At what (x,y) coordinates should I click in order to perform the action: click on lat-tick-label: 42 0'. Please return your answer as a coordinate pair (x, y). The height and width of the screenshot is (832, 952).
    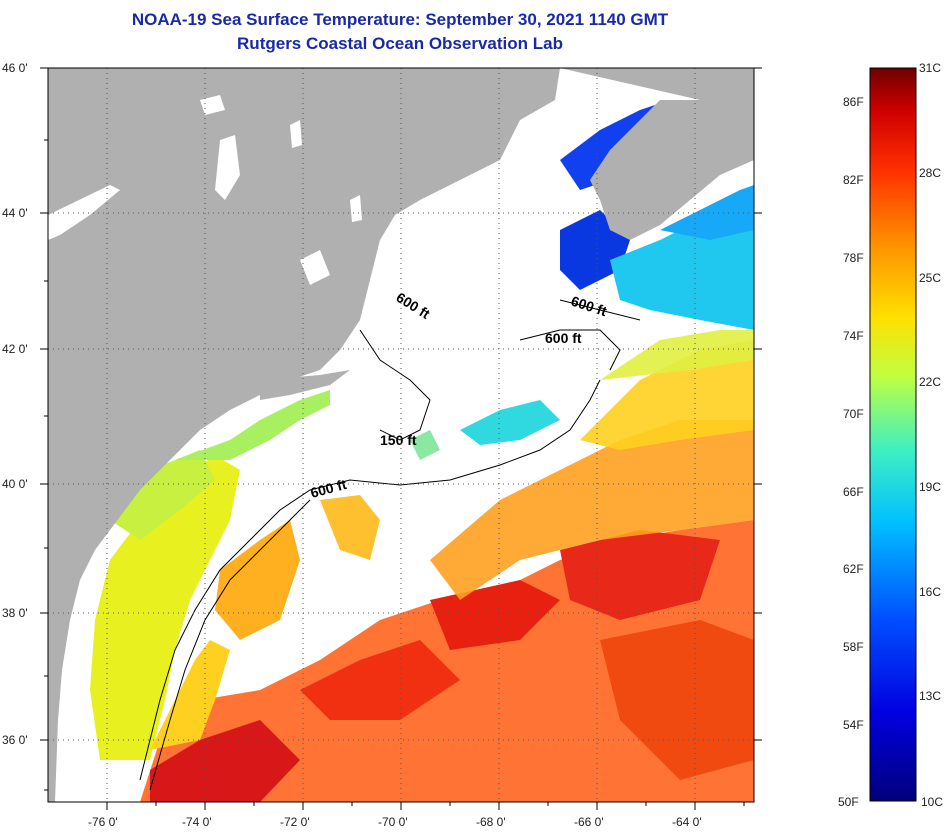
    Looking at the image, I should click on (15, 349).